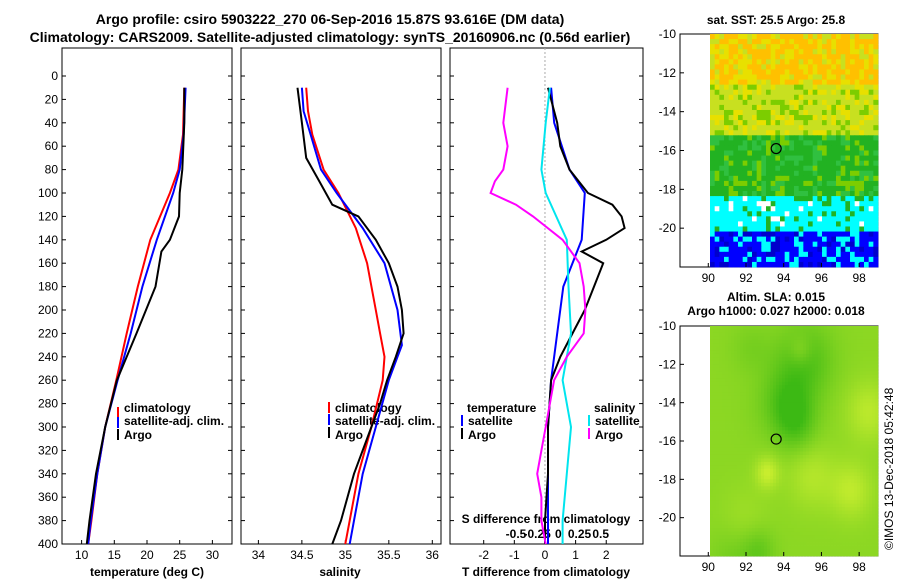 The height and width of the screenshot is (580, 900). I want to click on temperature-legend: climatology satellite-adj. clim. Argo, so click(170, 421).